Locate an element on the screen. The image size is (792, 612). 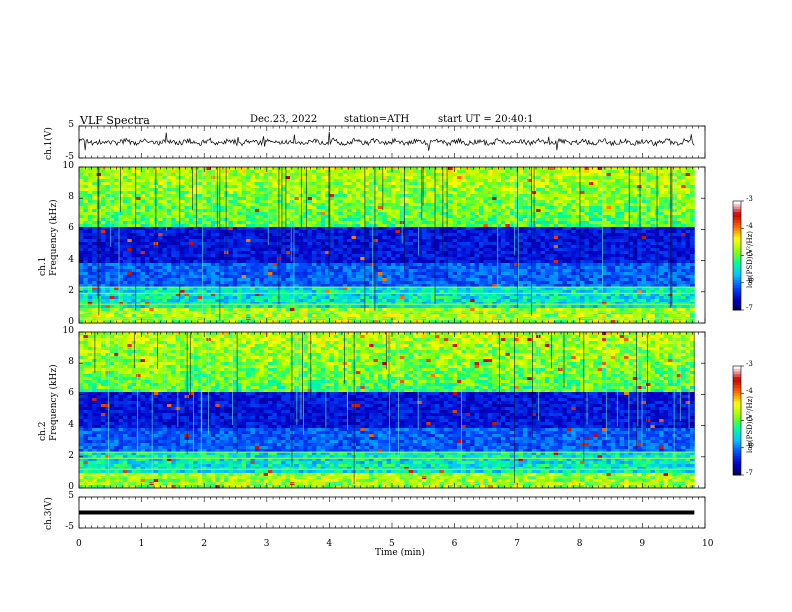
ch2-spectrogram-ylabel-freq: Frequency (kHz) is located at coordinates (54, 402).